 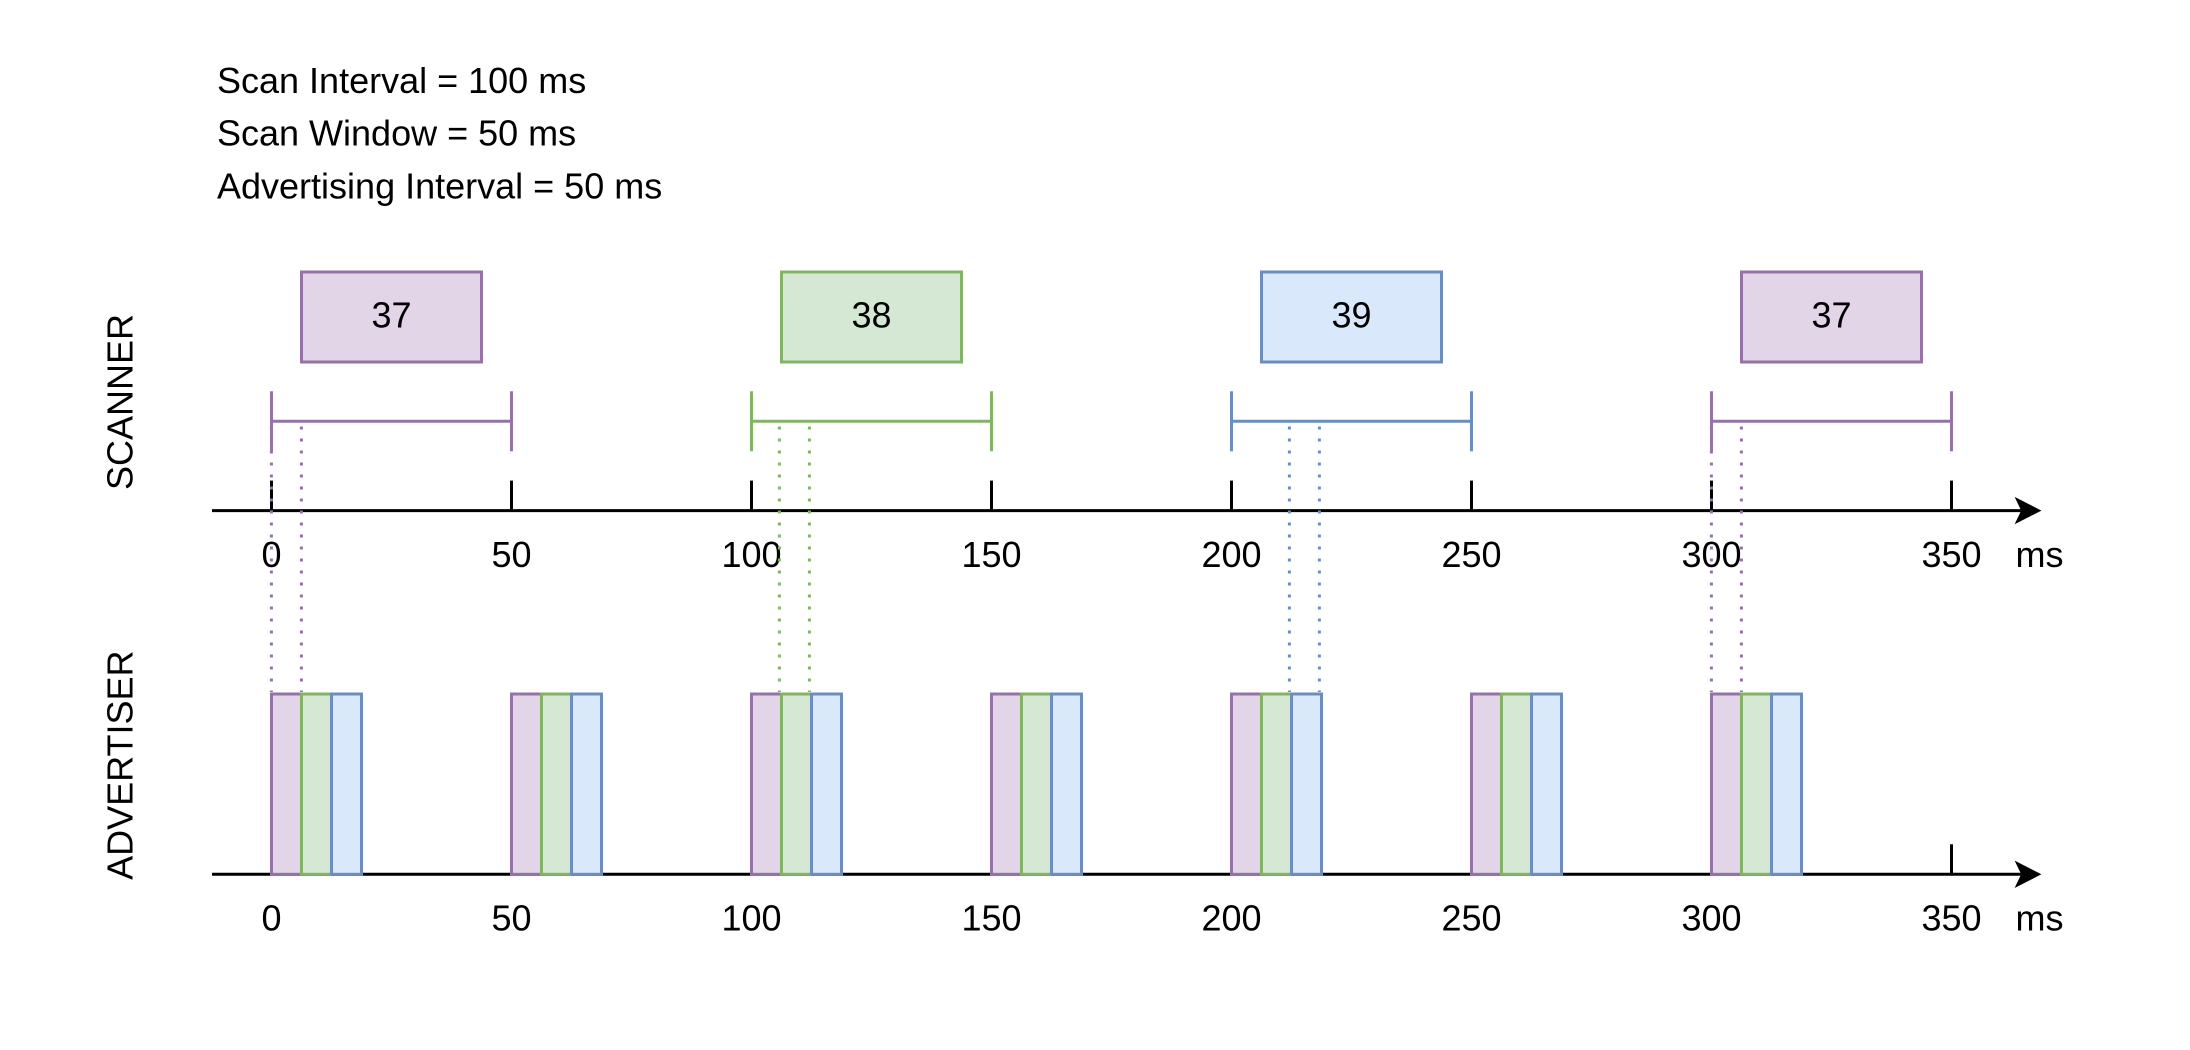 What do you see at coordinates (396, 133) in the screenshot?
I see `svg-text: Scan Window = 50 ms` at bounding box center [396, 133].